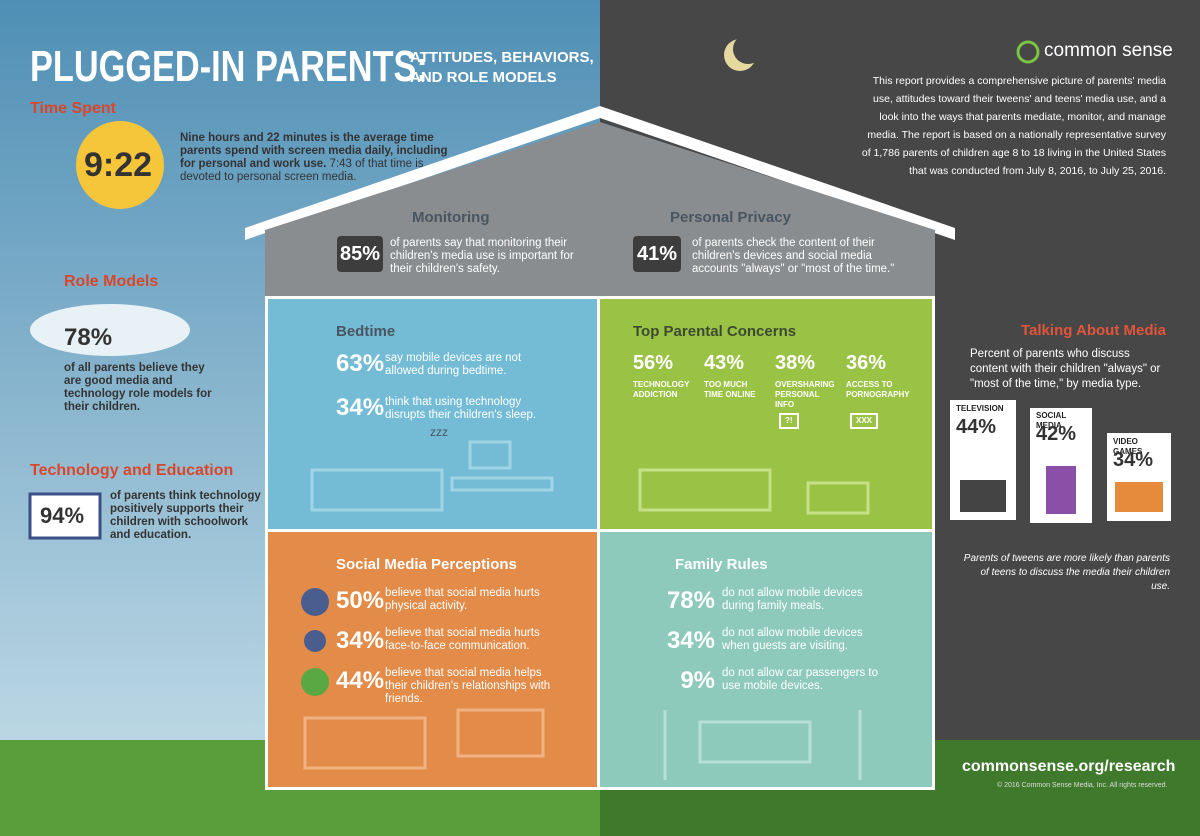 The image size is (1200, 836). What do you see at coordinates (360, 363) in the screenshot?
I see `stat: 63%` at bounding box center [360, 363].